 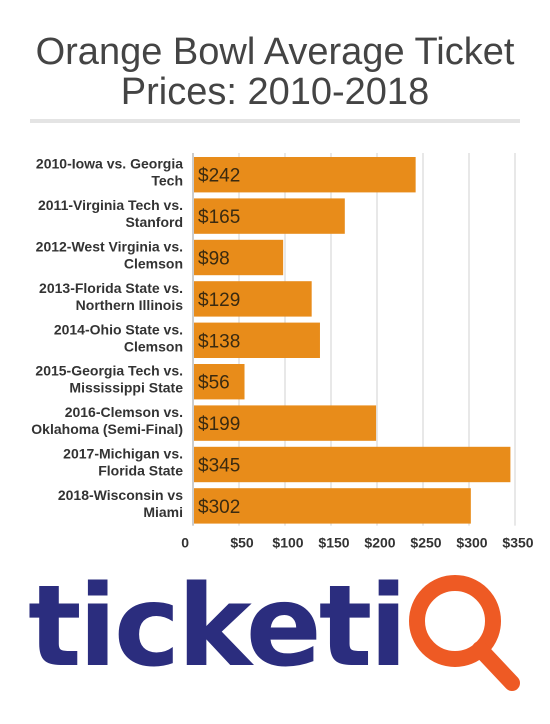 I want to click on category-label-1-line-2: Stanford, so click(x=154, y=222).